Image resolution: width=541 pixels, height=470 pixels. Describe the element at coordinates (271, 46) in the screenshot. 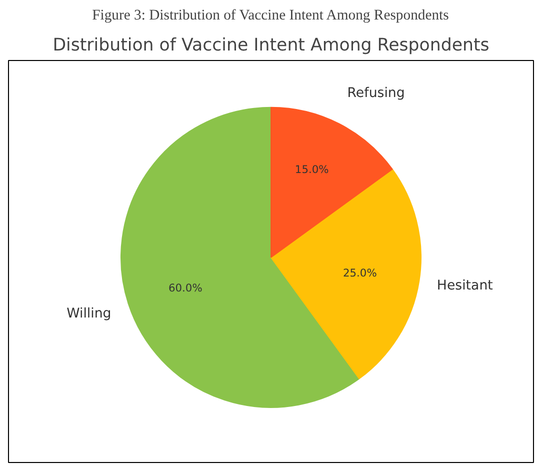

I see `chart-subtitle: Distribution of Vaccine Intent Among Respondents` at that location.